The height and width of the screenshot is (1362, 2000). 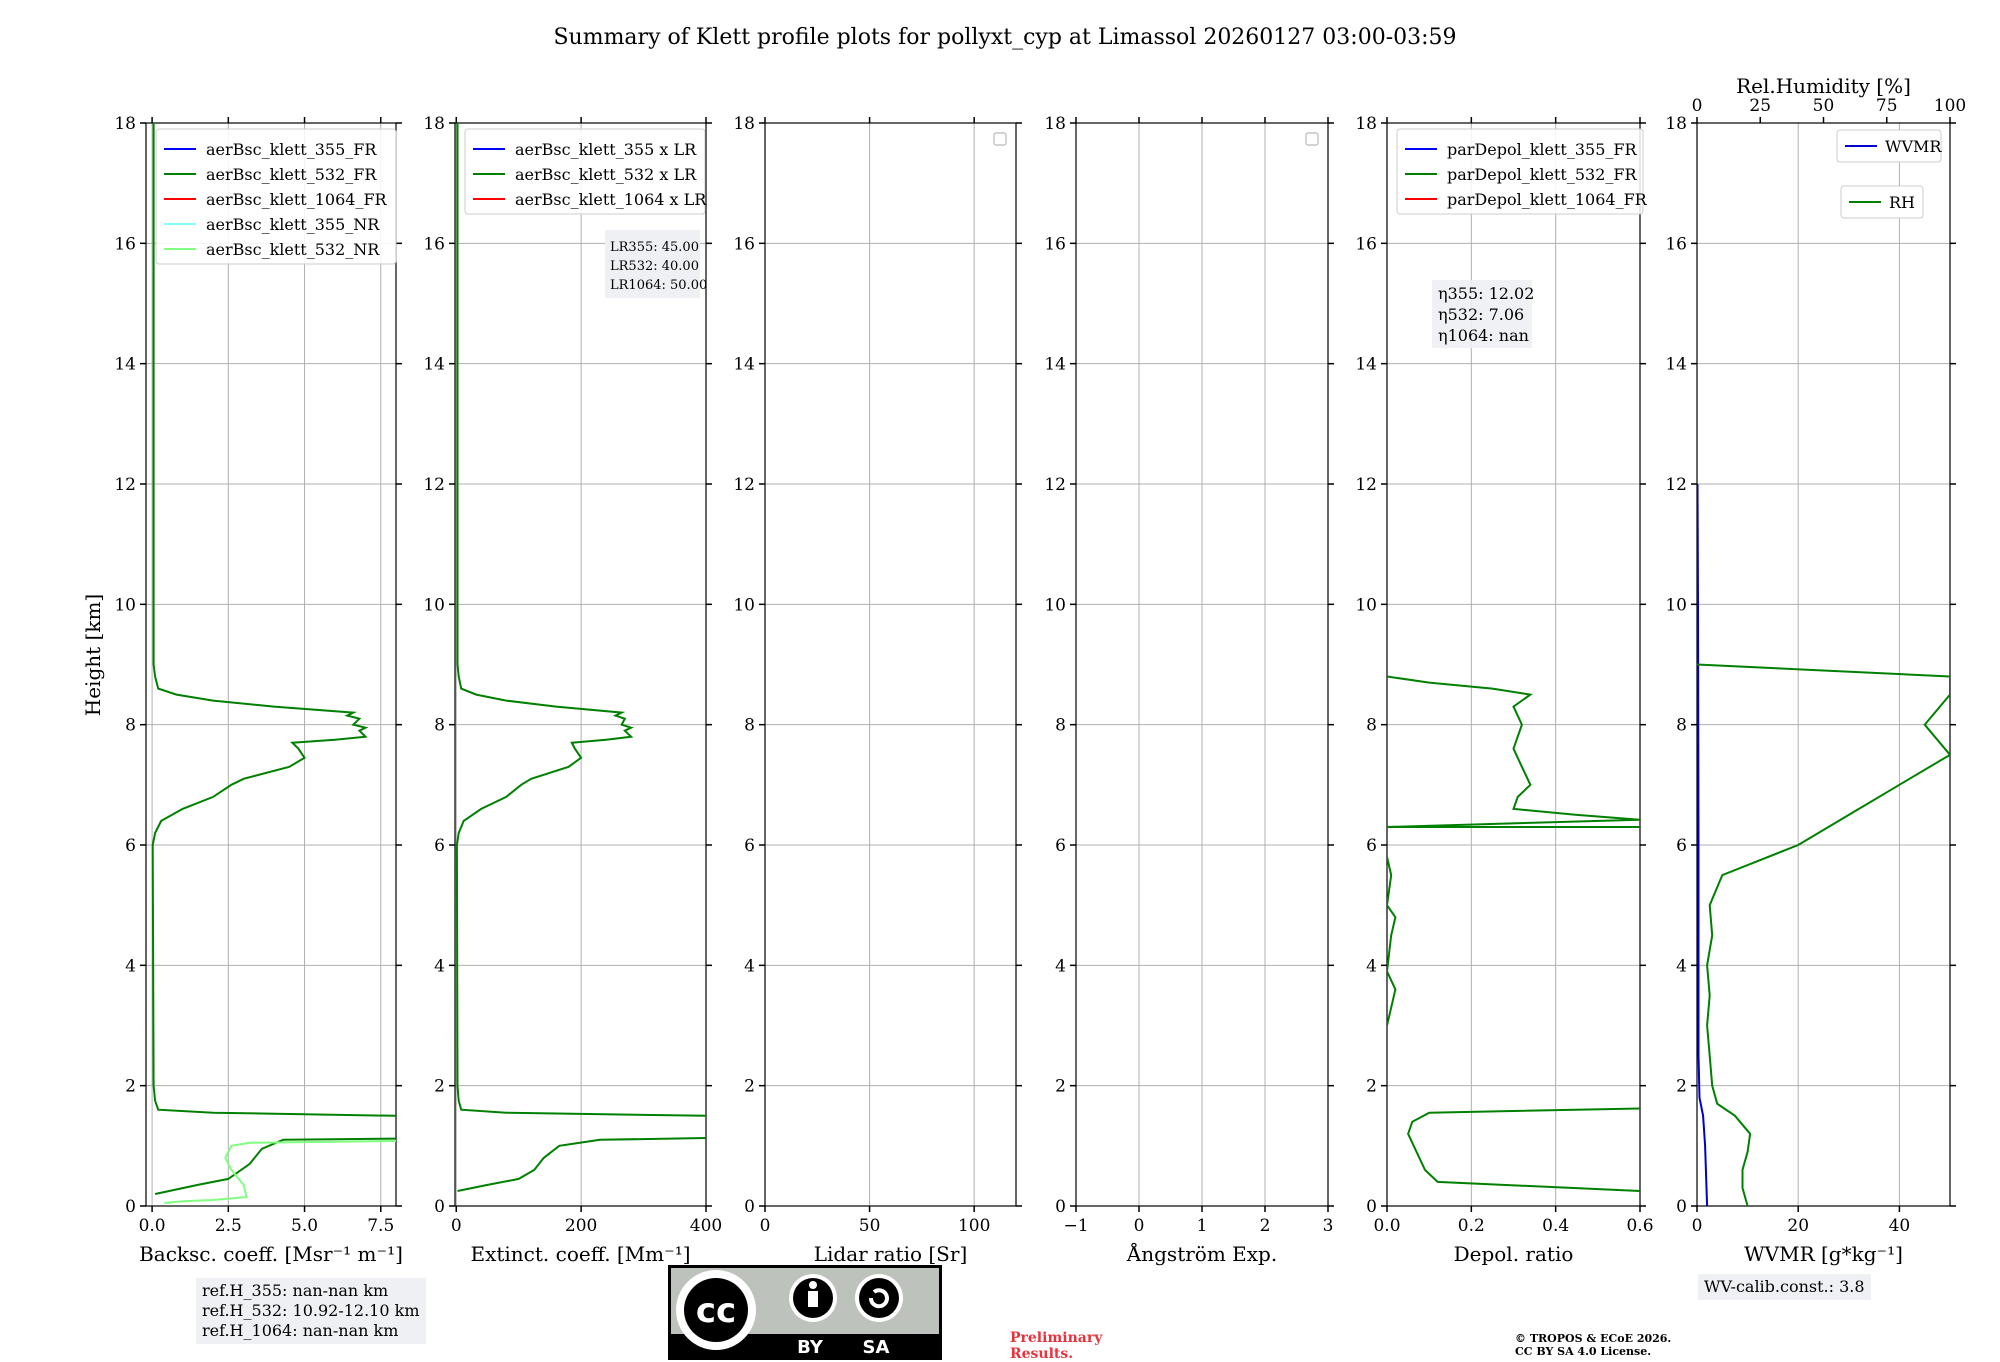 What do you see at coordinates (1542, 149) in the screenshot?
I see `legend-label: parDepol_klett_355_FR` at bounding box center [1542, 149].